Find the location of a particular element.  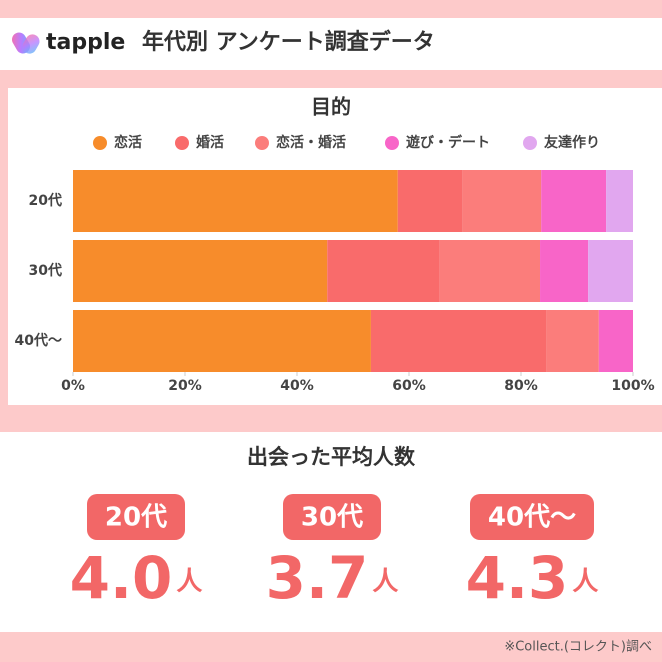

age-label: 20代 is located at coordinates (136, 518).